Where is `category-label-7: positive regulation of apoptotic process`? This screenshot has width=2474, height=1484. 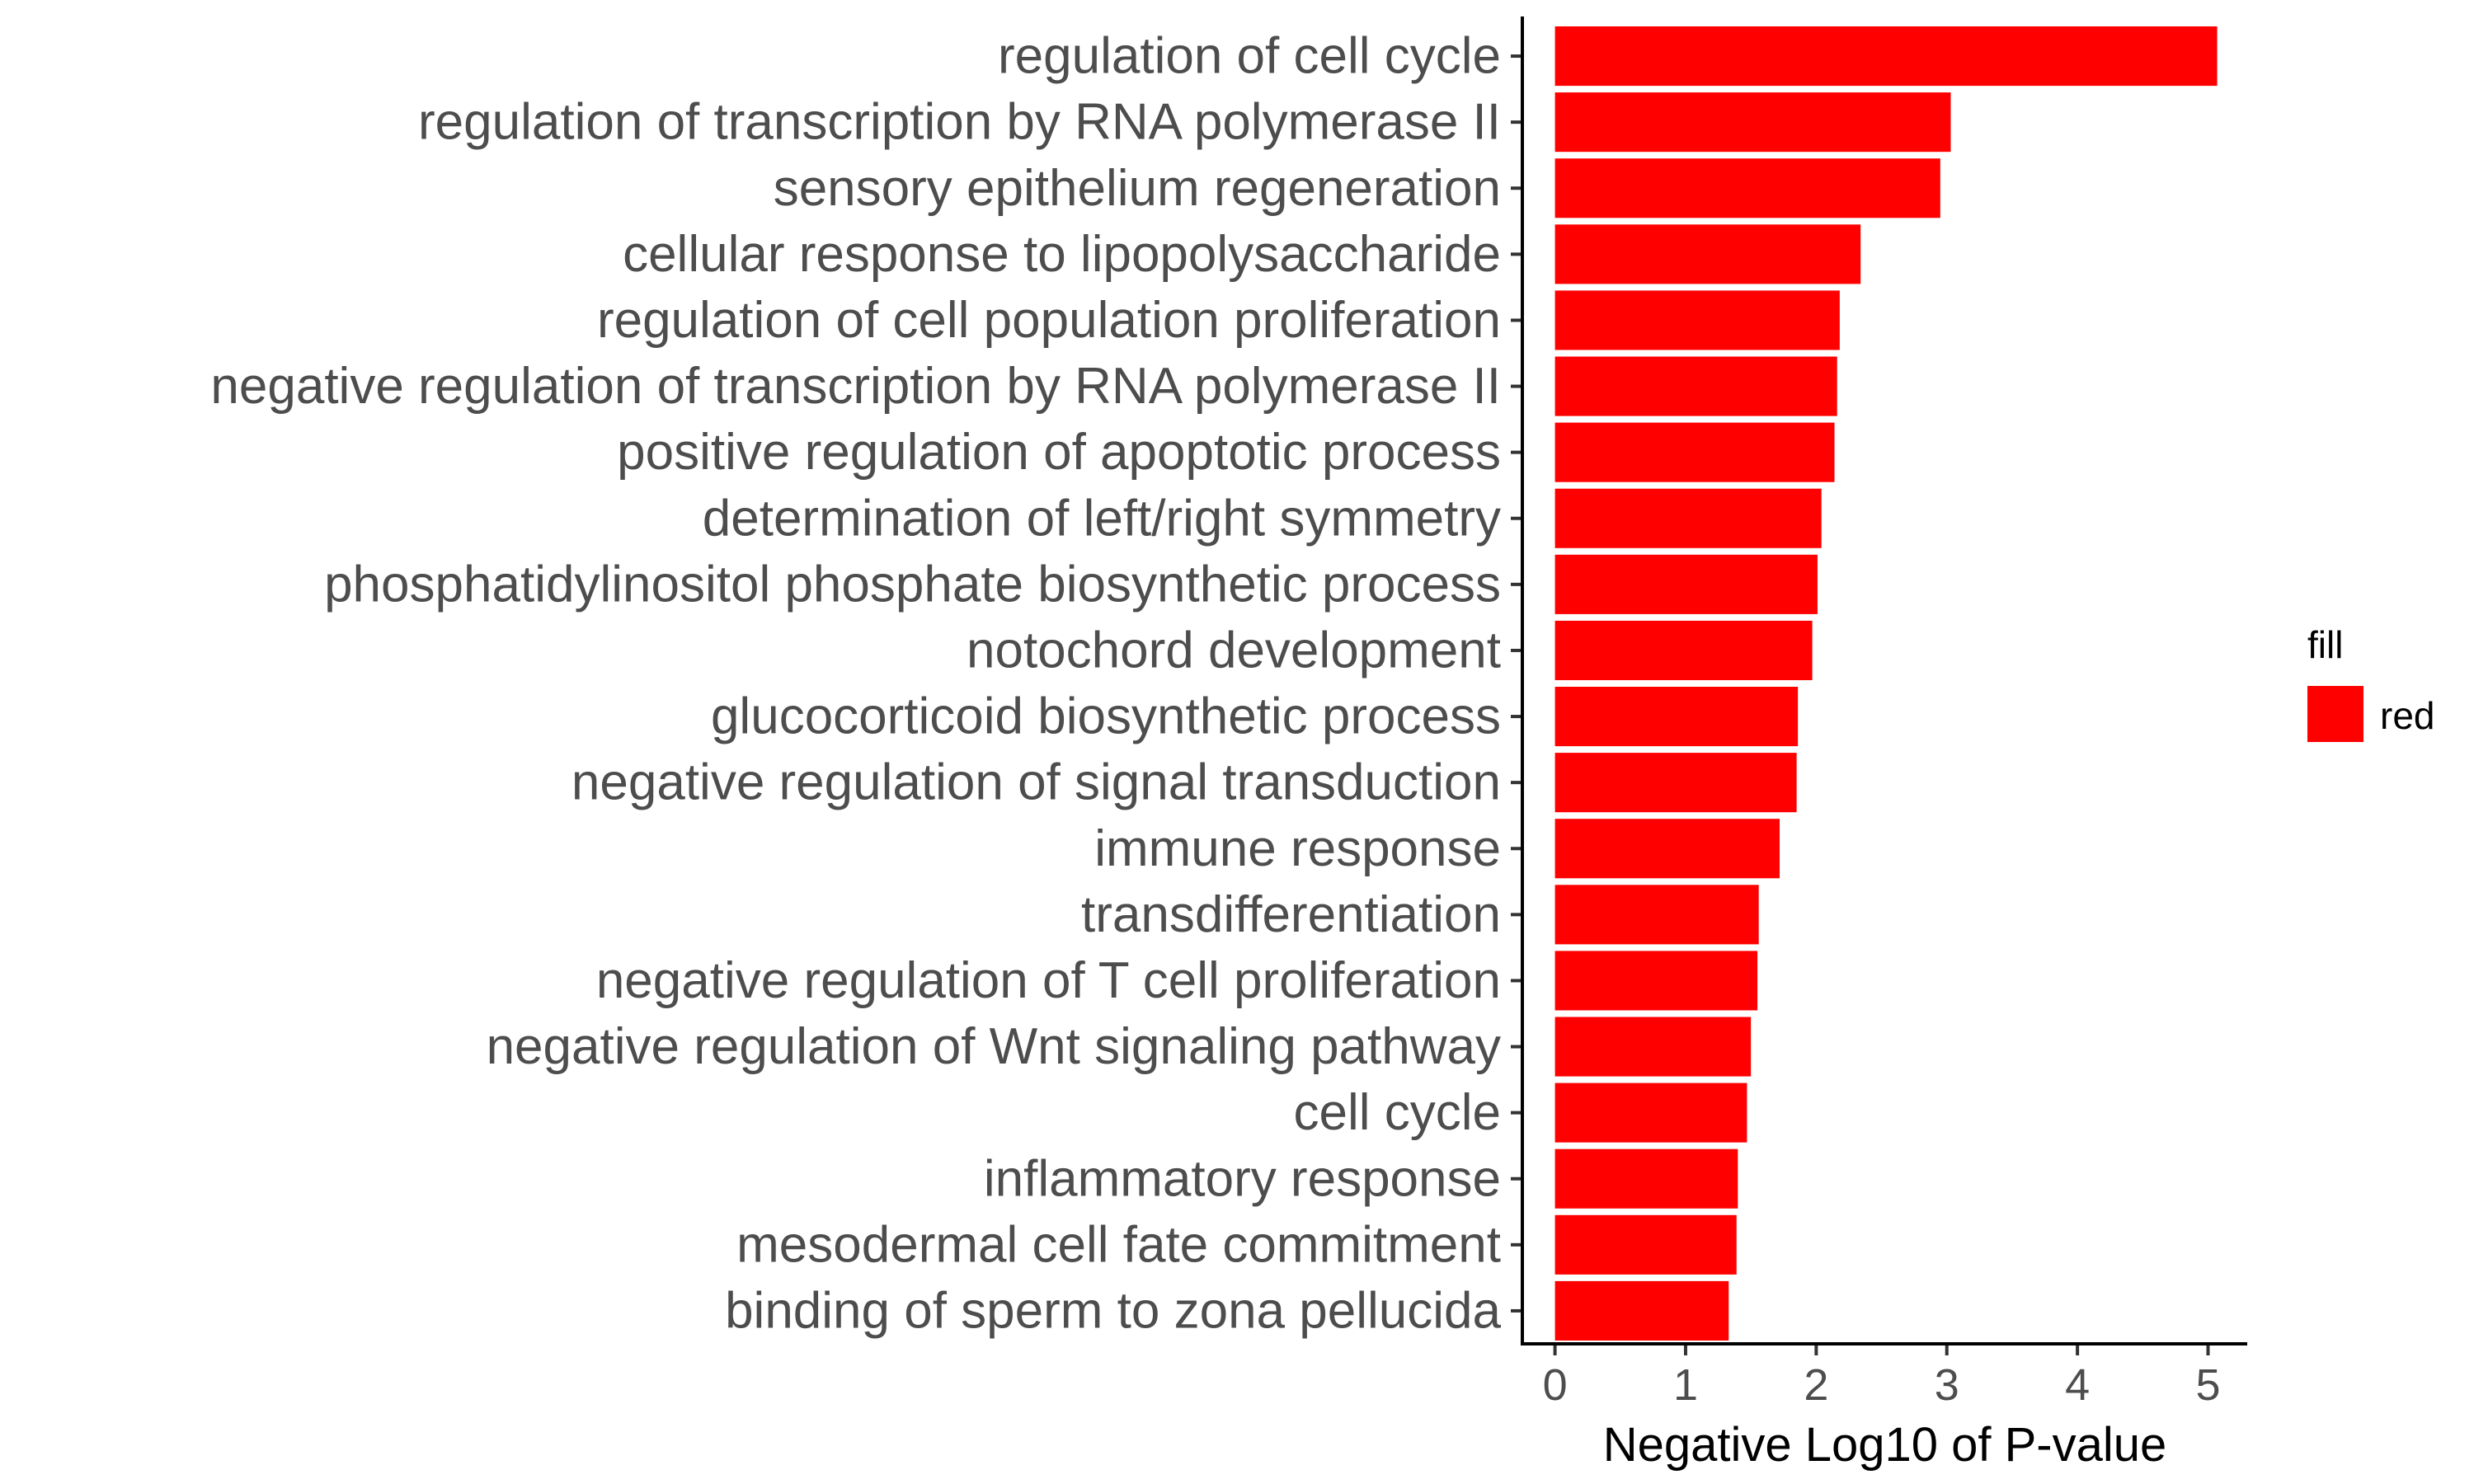 category-label-7: positive regulation of apoptotic process is located at coordinates (1059, 452).